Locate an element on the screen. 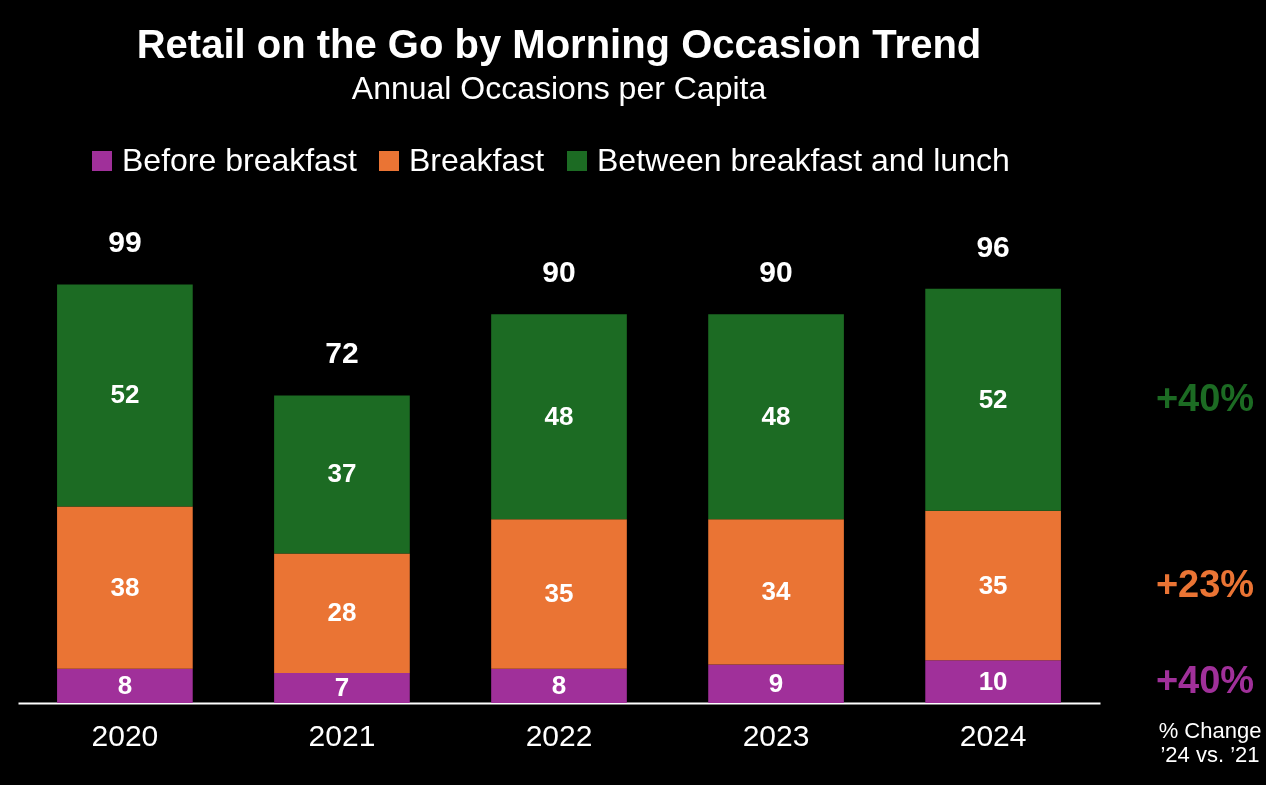 The height and width of the screenshot is (785, 1266). data-label: 34 is located at coordinates (776, 590).